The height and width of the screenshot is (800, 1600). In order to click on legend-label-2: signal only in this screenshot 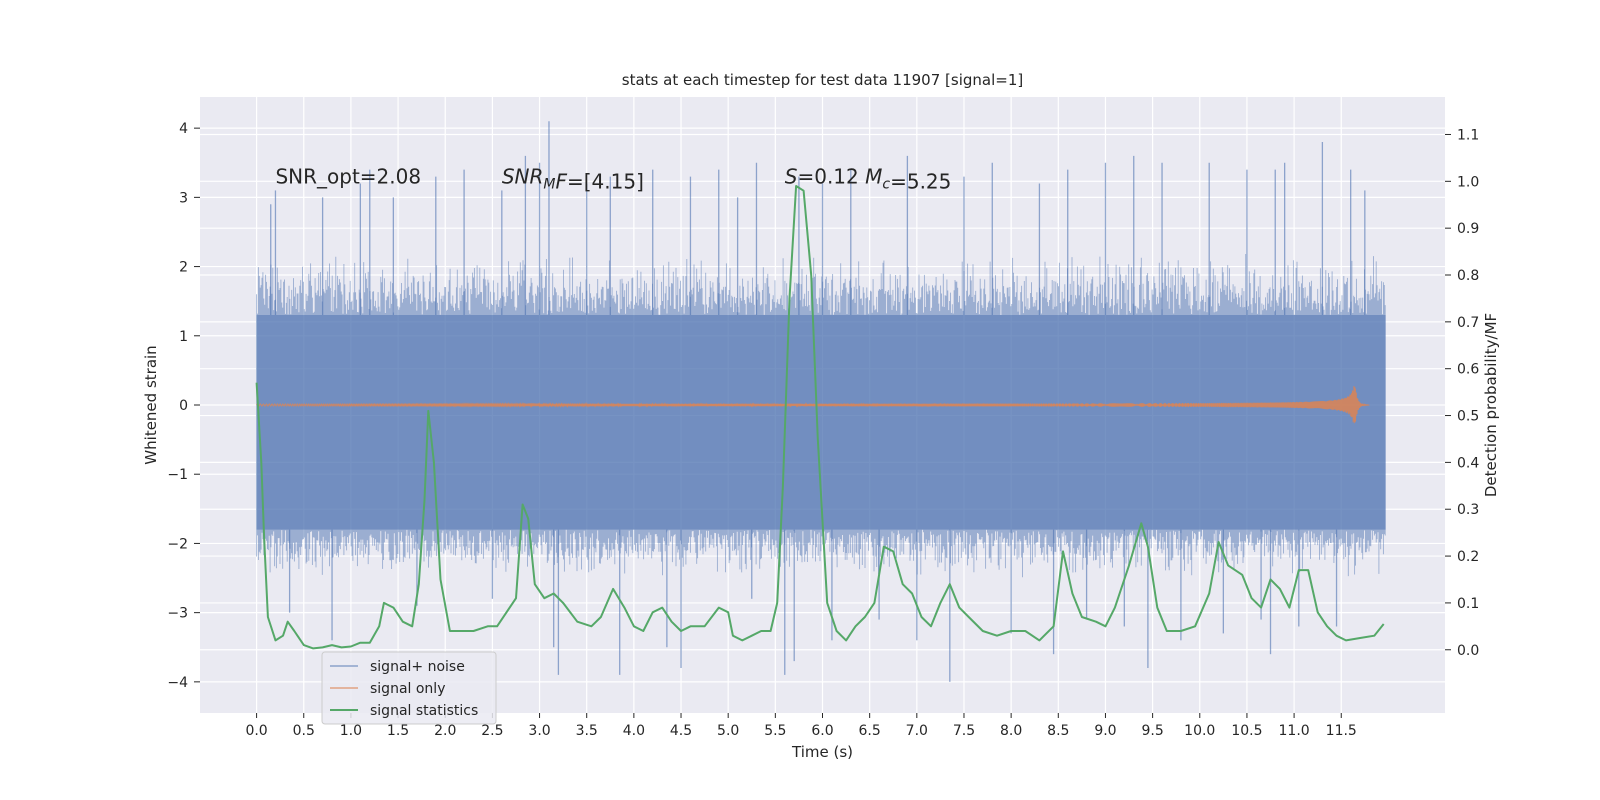, I will do `click(407, 689)`.